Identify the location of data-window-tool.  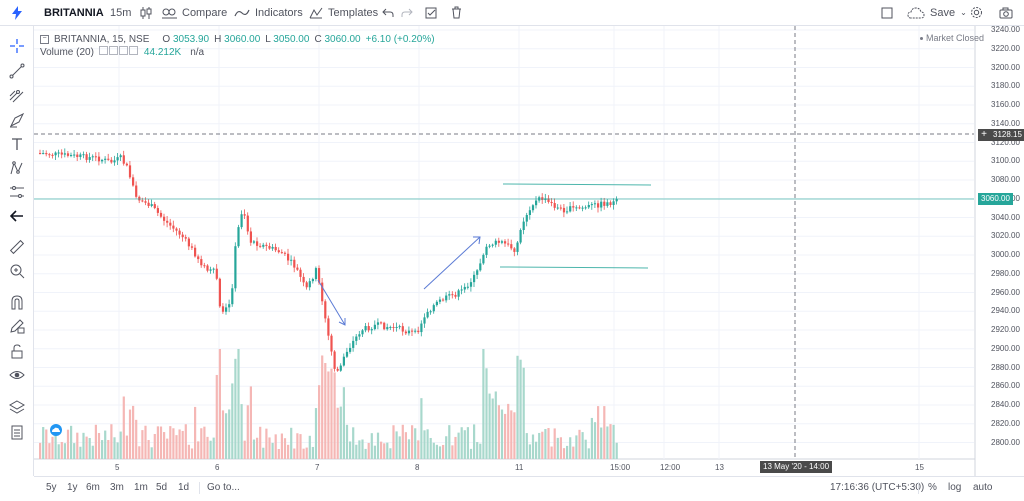
(17, 432).